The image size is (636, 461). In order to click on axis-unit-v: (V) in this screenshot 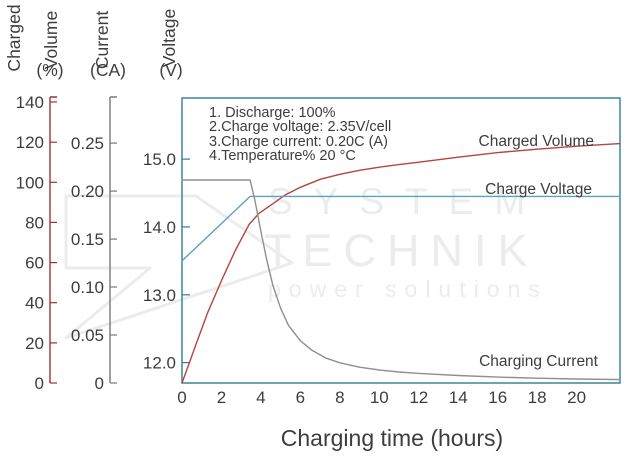, I will do `click(170, 70)`.